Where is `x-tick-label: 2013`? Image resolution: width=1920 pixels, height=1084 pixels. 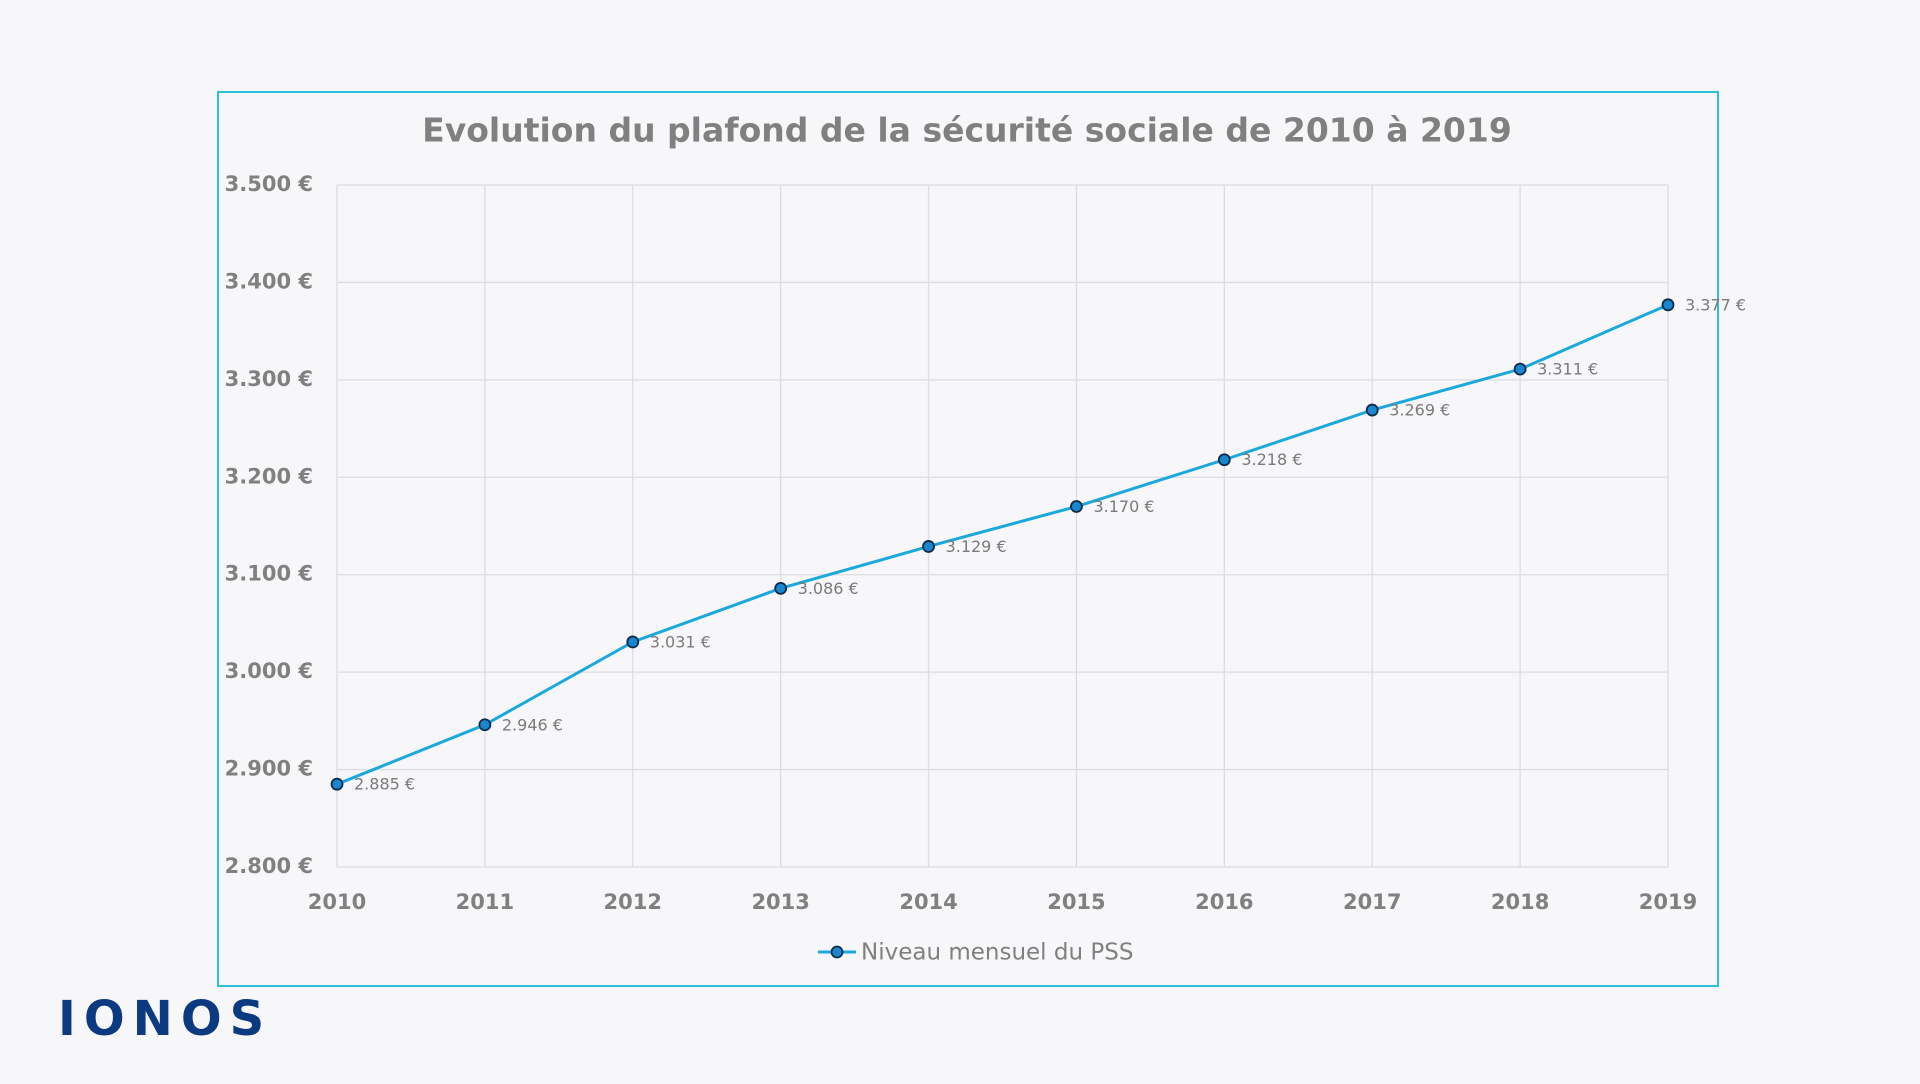
x-tick-label: 2013 is located at coordinates (780, 902).